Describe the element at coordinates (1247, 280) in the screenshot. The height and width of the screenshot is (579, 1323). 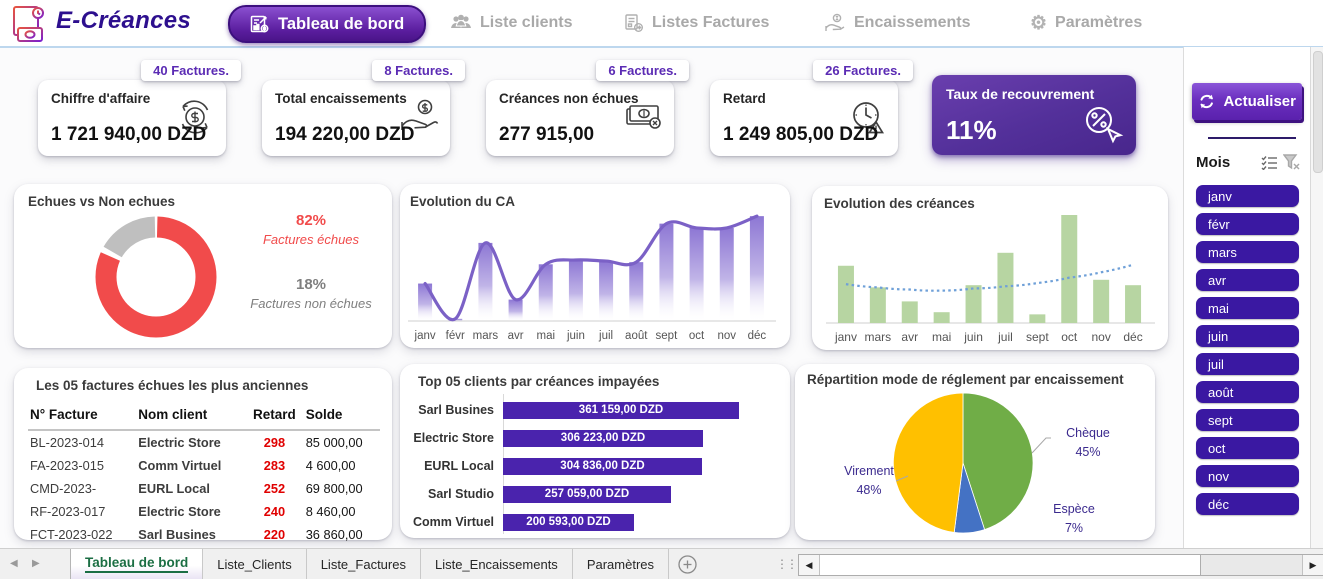
I see `month-button-avr: avr` at that location.